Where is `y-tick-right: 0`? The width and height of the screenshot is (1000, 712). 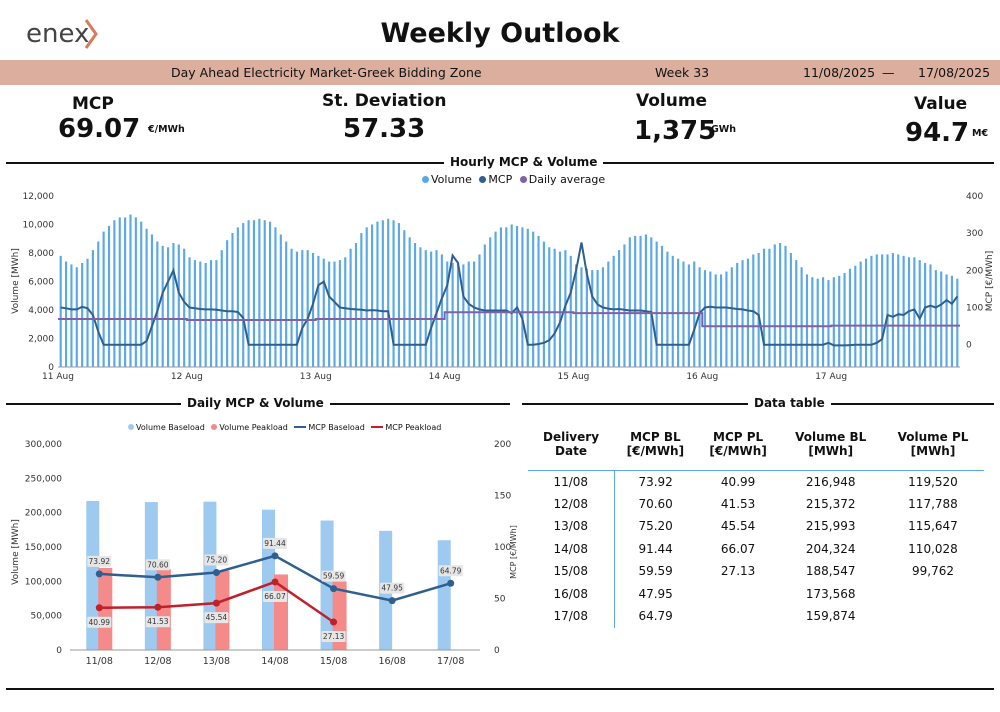
y-tick-right: 0 is located at coordinates (497, 651).